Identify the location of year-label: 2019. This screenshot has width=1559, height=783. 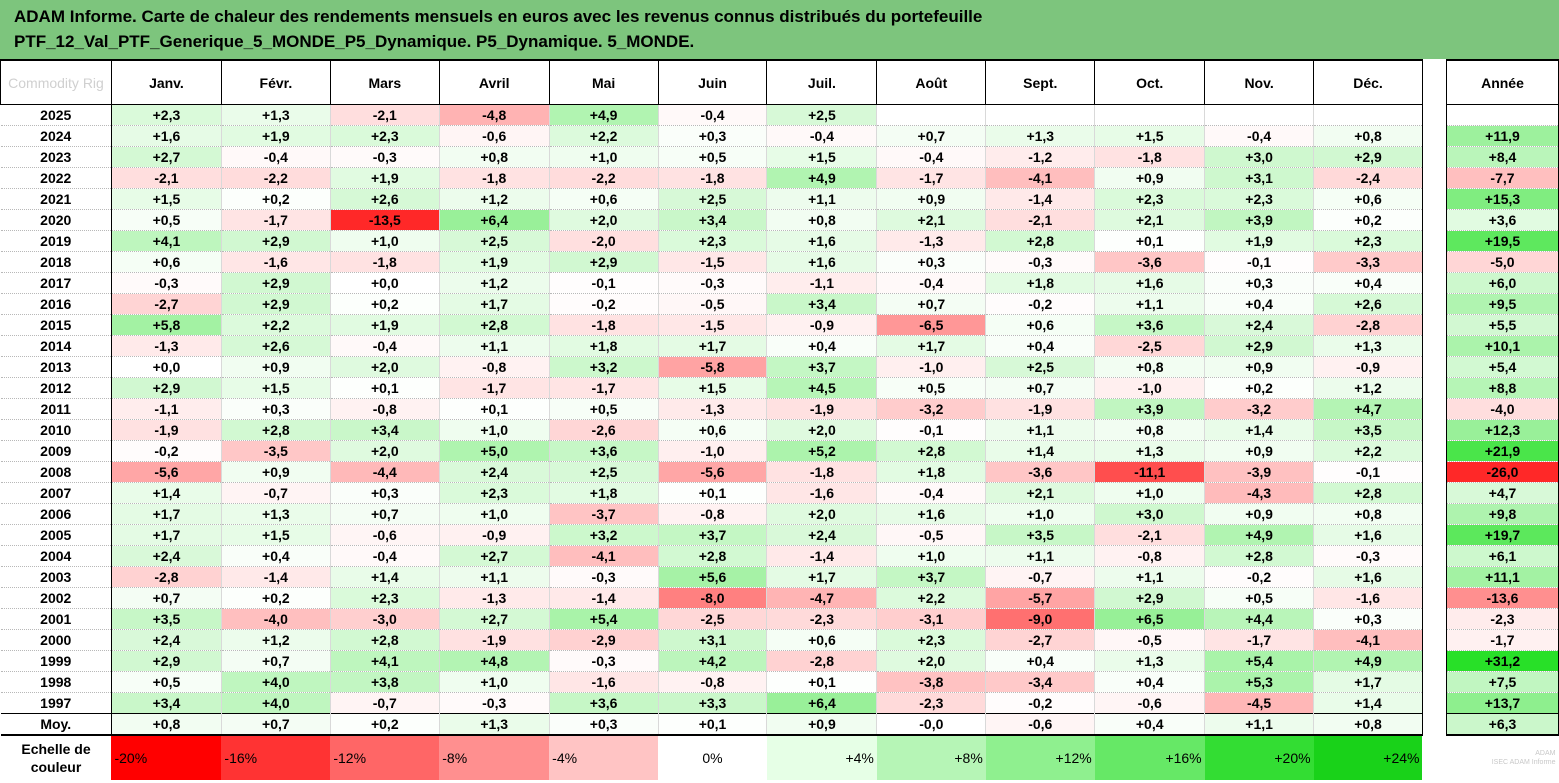
(56, 241).